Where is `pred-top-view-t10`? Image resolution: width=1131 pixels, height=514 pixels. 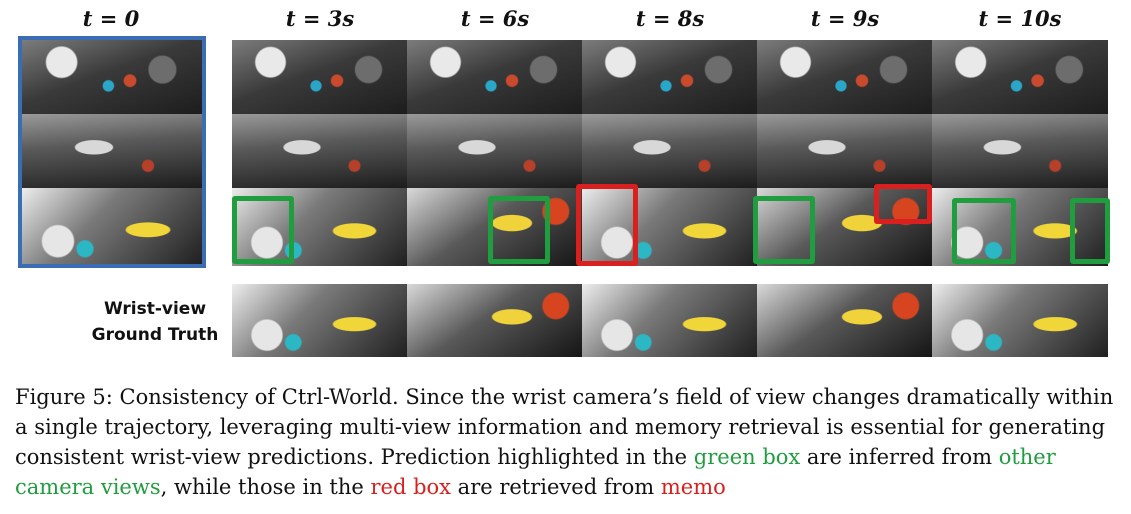
pred-top-view-t10 is located at coordinates (1020, 77).